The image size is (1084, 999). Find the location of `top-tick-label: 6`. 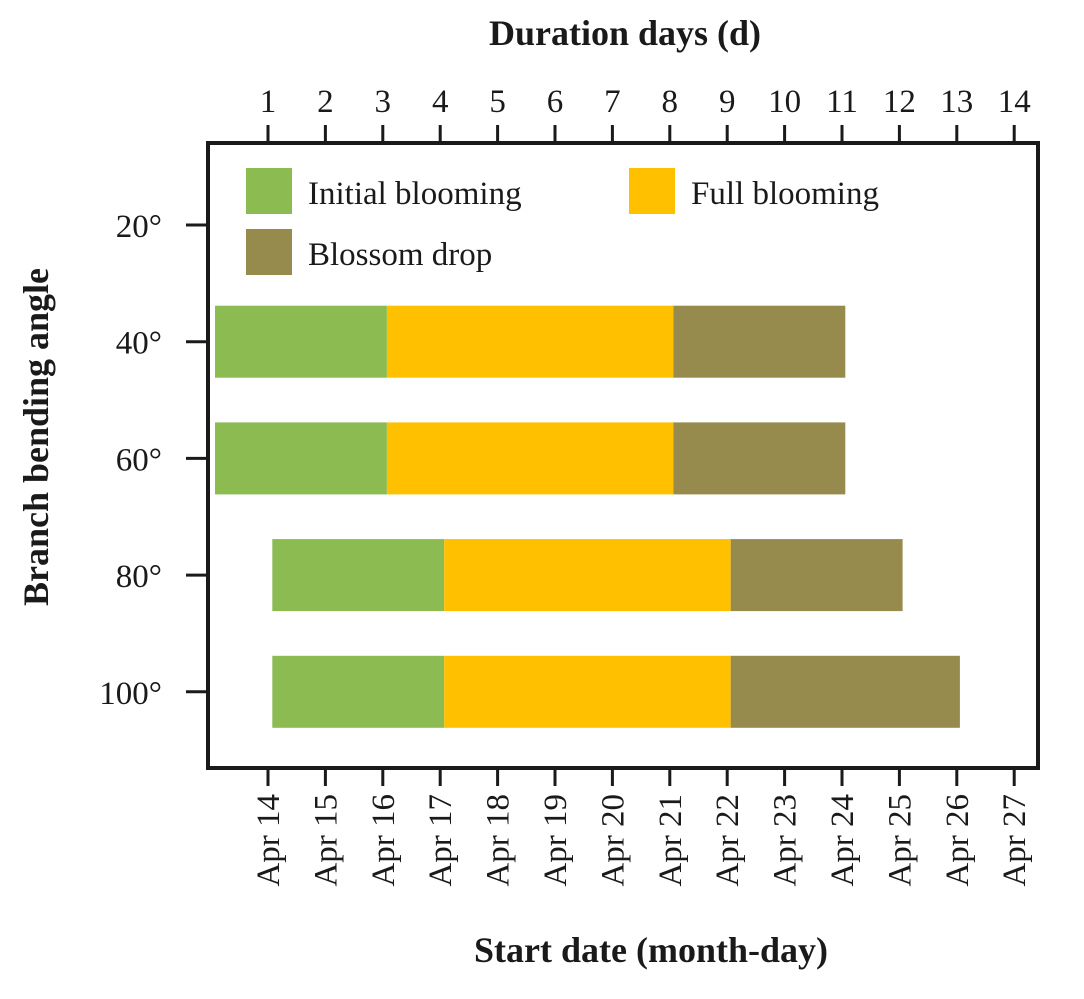

top-tick-label: 6 is located at coordinates (555, 102).